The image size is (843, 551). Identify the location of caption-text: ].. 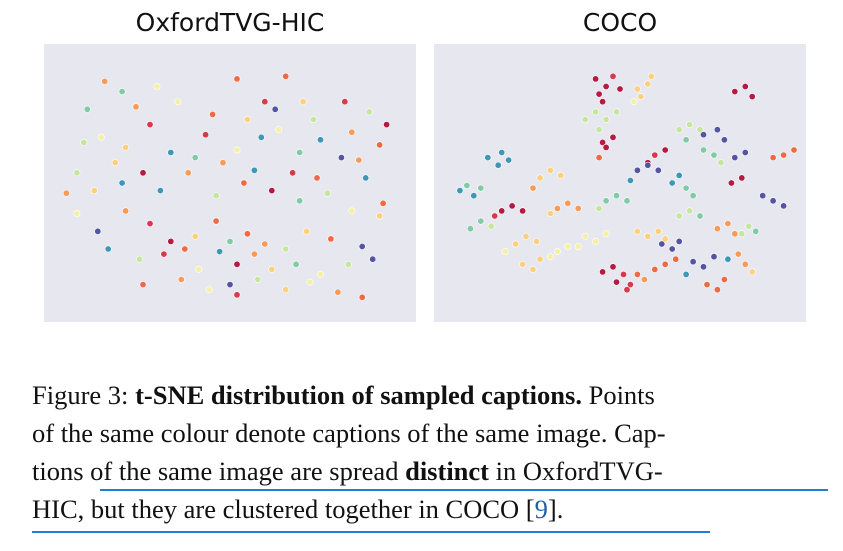
(555, 509).